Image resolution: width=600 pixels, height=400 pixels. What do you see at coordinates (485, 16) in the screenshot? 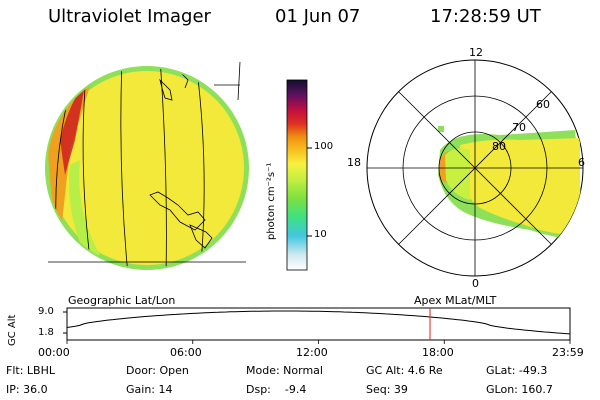
I see `time-label: 17:28:59 UT` at bounding box center [485, 16].